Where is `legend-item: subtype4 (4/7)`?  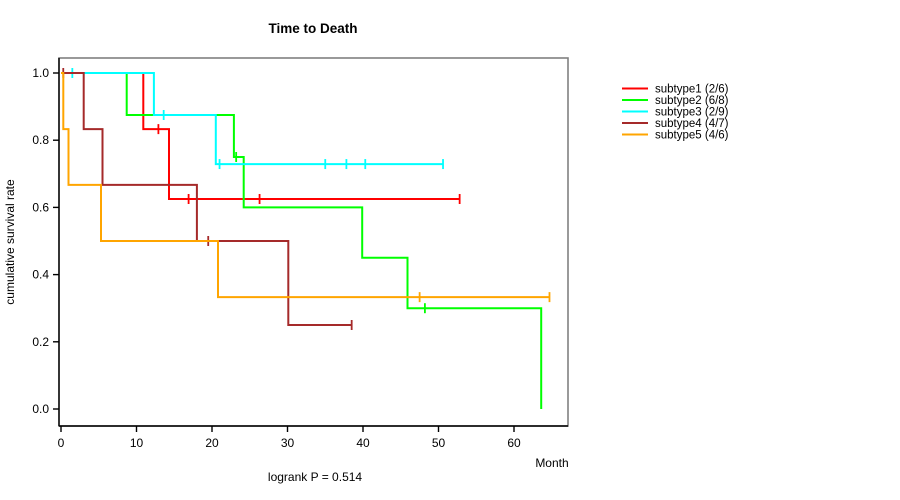 legend-item: subtype4 (4/7) is located at coordinates (675, 124).